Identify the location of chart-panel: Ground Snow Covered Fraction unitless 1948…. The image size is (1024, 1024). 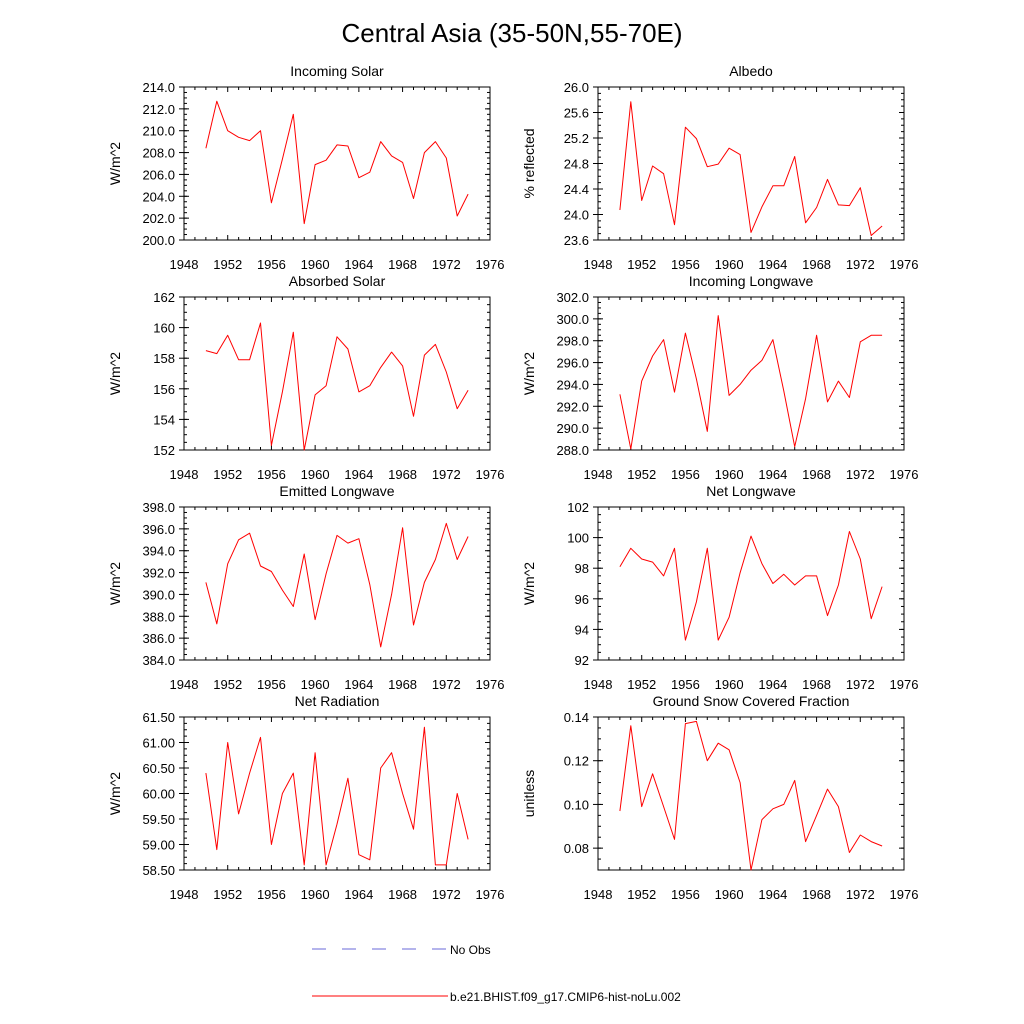
(719, 797).